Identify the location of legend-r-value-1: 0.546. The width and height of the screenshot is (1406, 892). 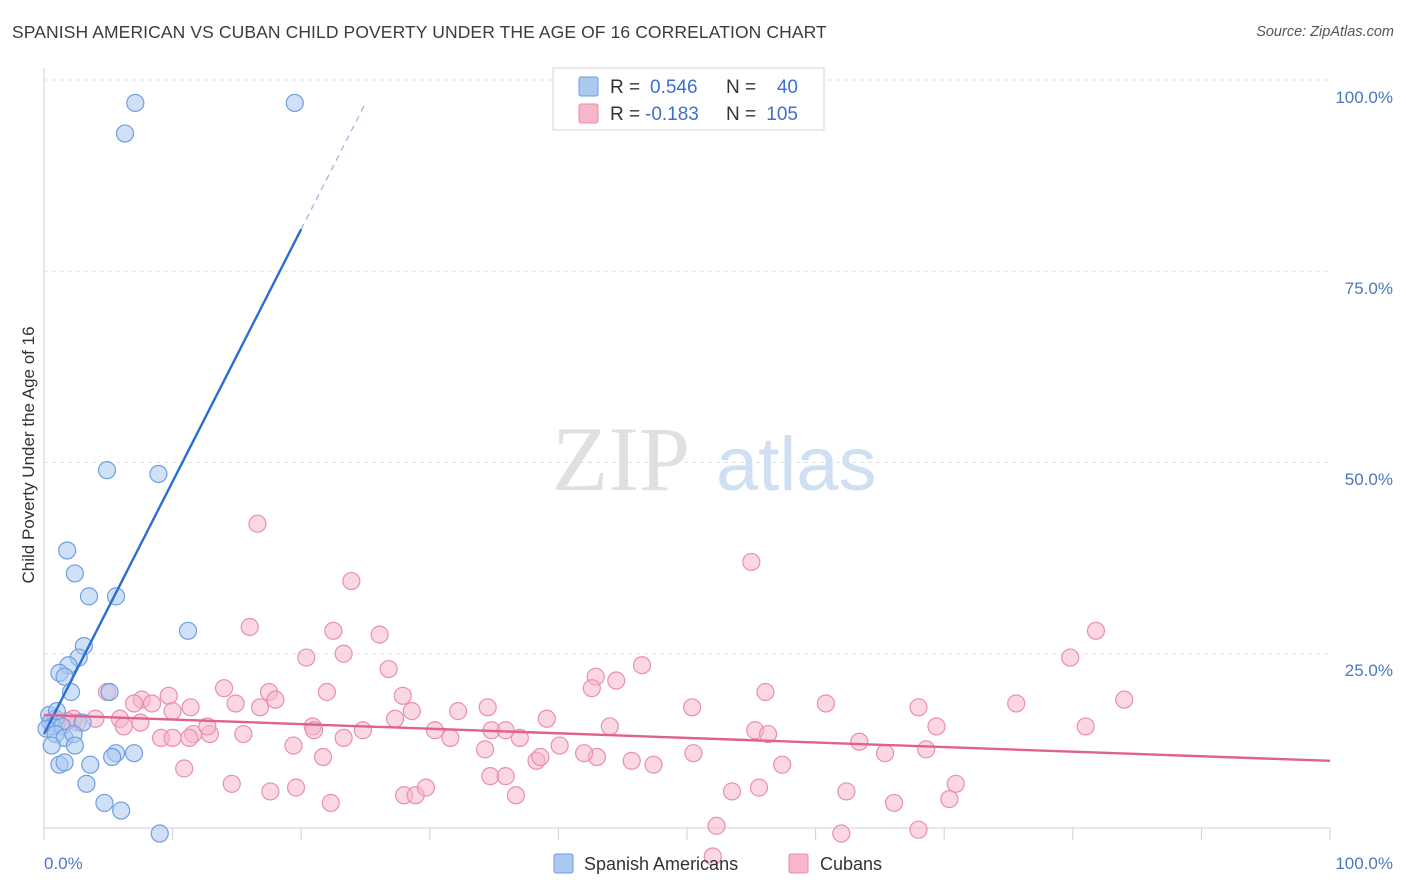
(674, 87).